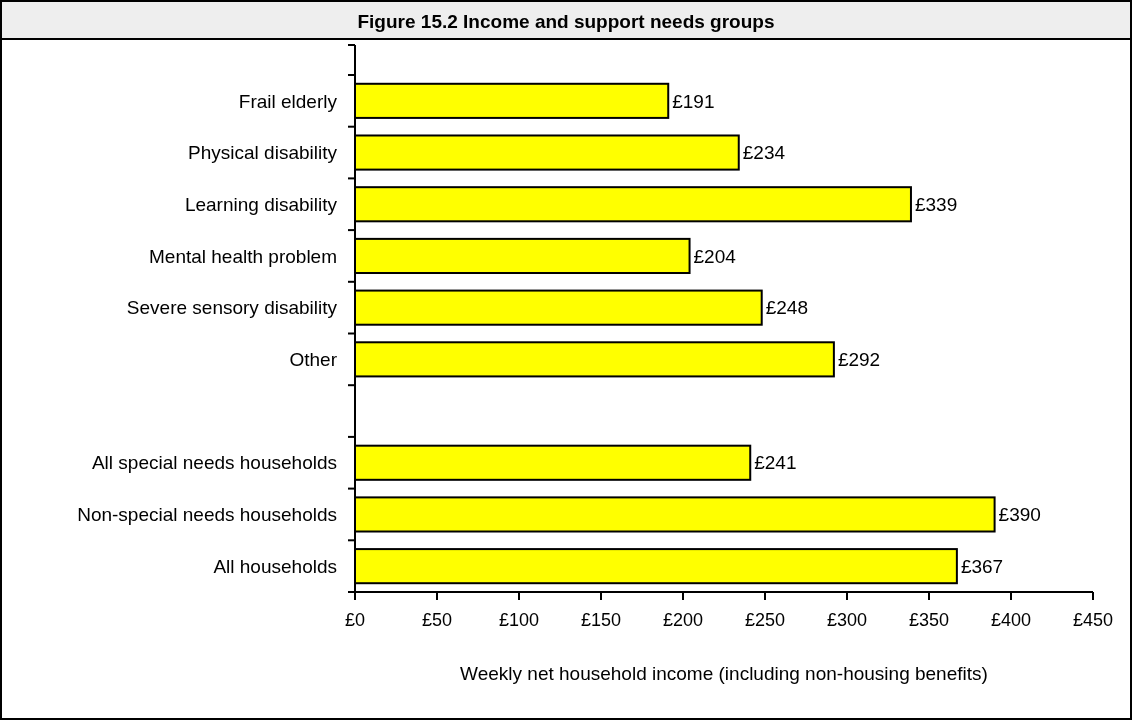  Describe the element at coordinates (859, 359) in the screenshot. I see `data-label: £292` at that location.